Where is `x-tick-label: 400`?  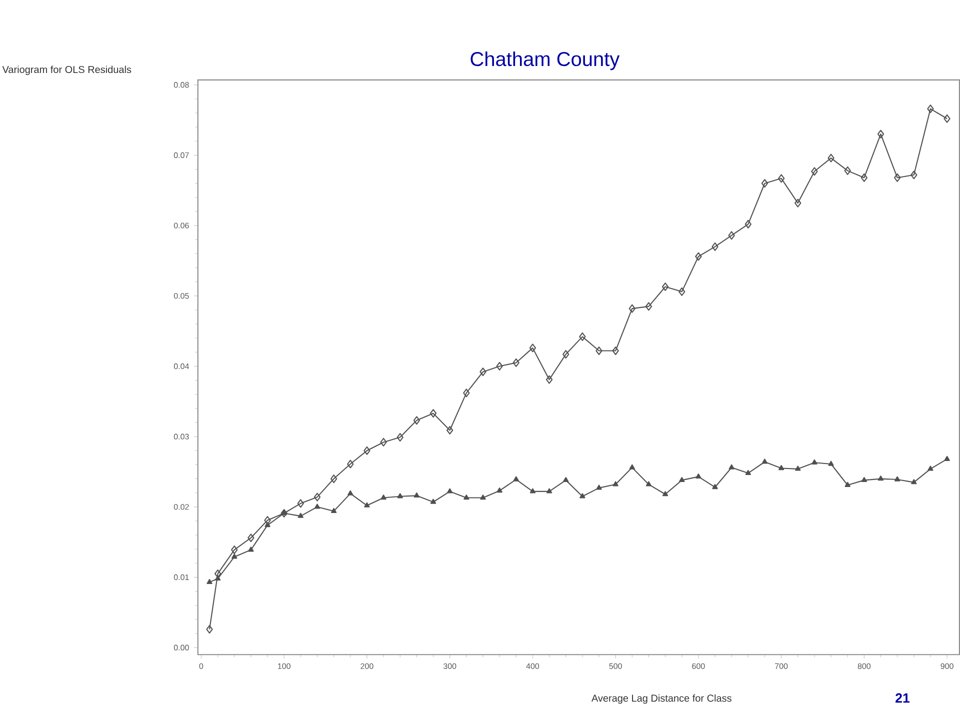
x-tick-label: 400 is located at coordinates (533, 667).